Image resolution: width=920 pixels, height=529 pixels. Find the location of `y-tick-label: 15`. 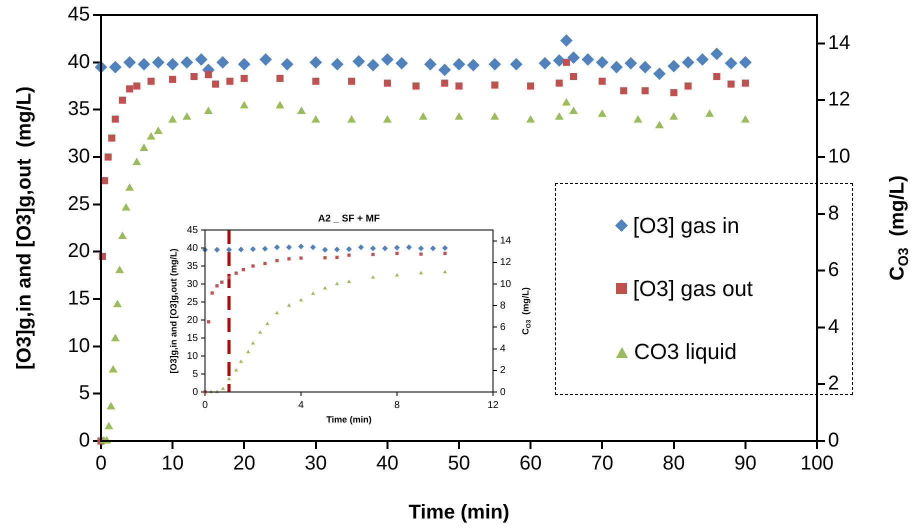

y-tick-label: 15 is located at coordinates (192, 338).